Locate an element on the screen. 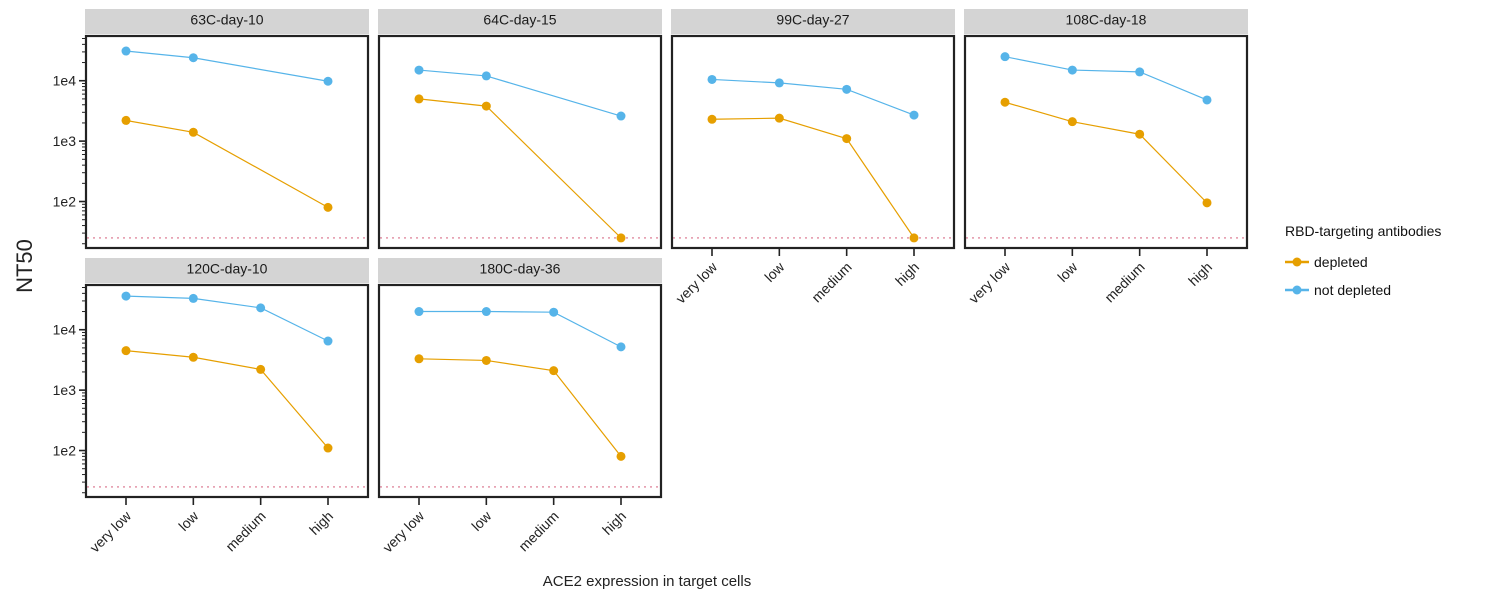 This screenshot has width=1509, height=599. facet-title-120c-day-10: 120C-day-10 is located at coordinates (227, 269).